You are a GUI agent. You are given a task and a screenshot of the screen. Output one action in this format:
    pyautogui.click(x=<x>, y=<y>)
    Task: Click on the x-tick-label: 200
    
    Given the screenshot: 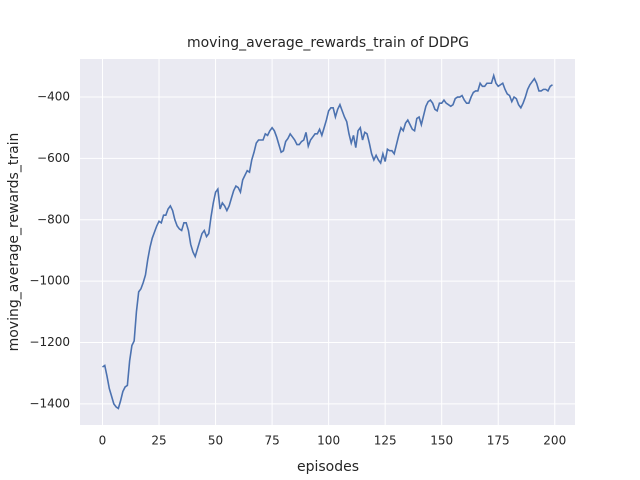 What is the action you would take?
    pyautogui.click(x=554, y=441)
    